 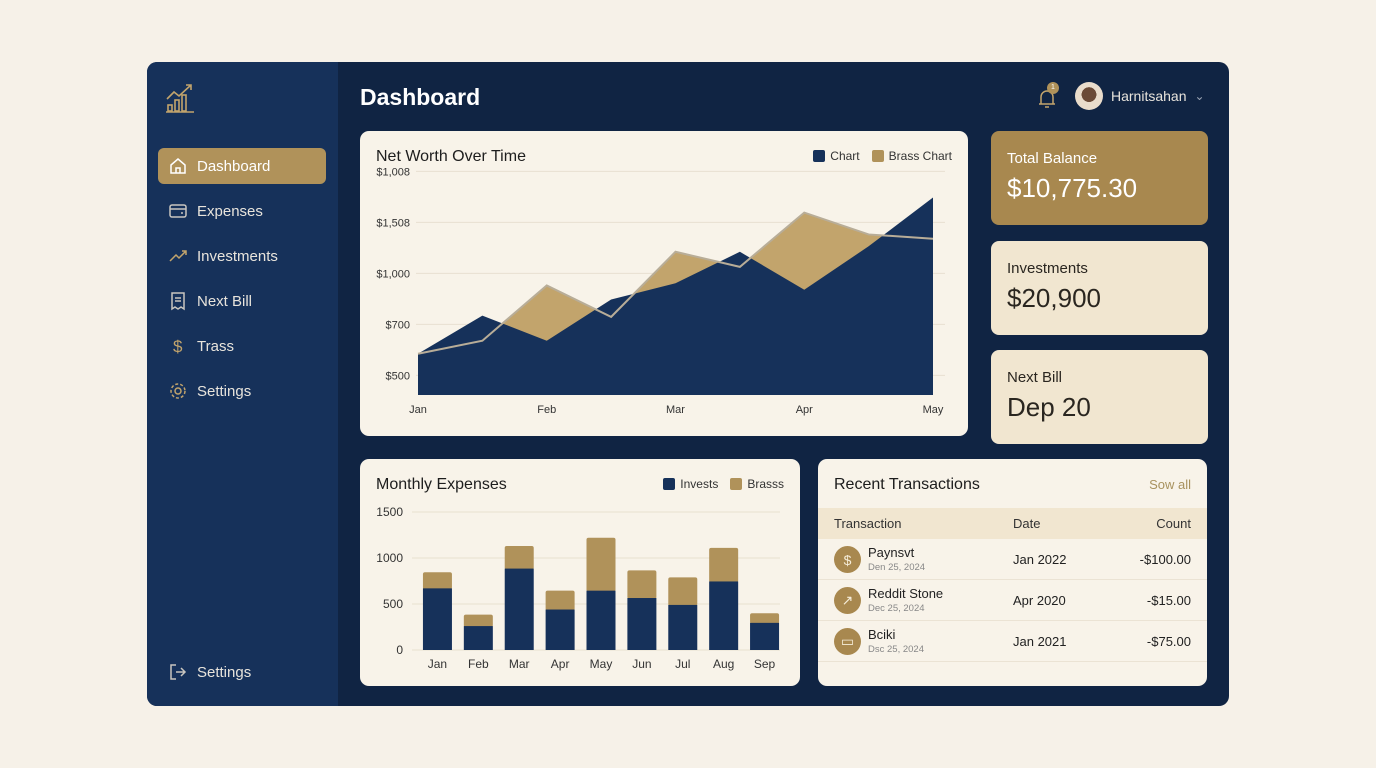 I want to click on user-name: Harnitsahan, so click(x=1149, y=96).